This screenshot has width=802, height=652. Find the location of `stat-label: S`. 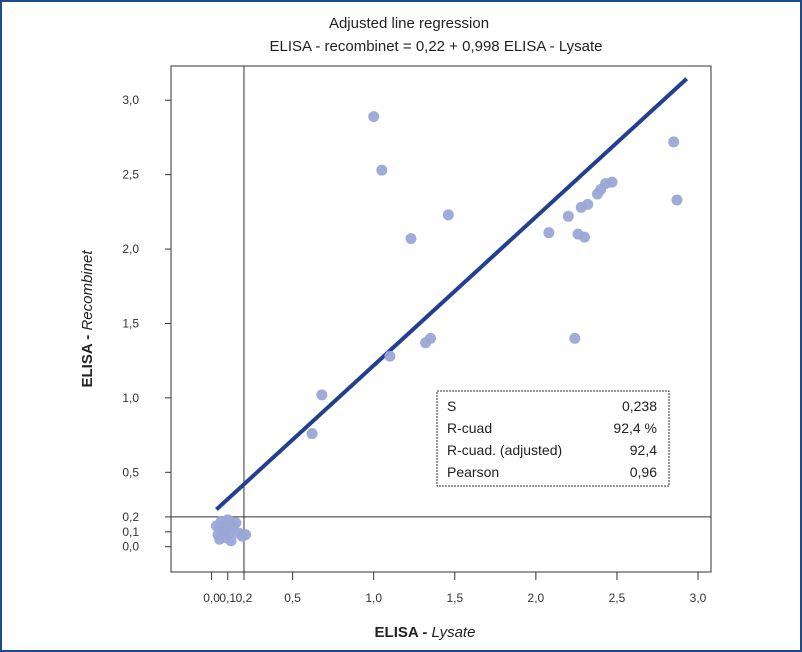

stat-label: S is located at coordinates (451, 406).